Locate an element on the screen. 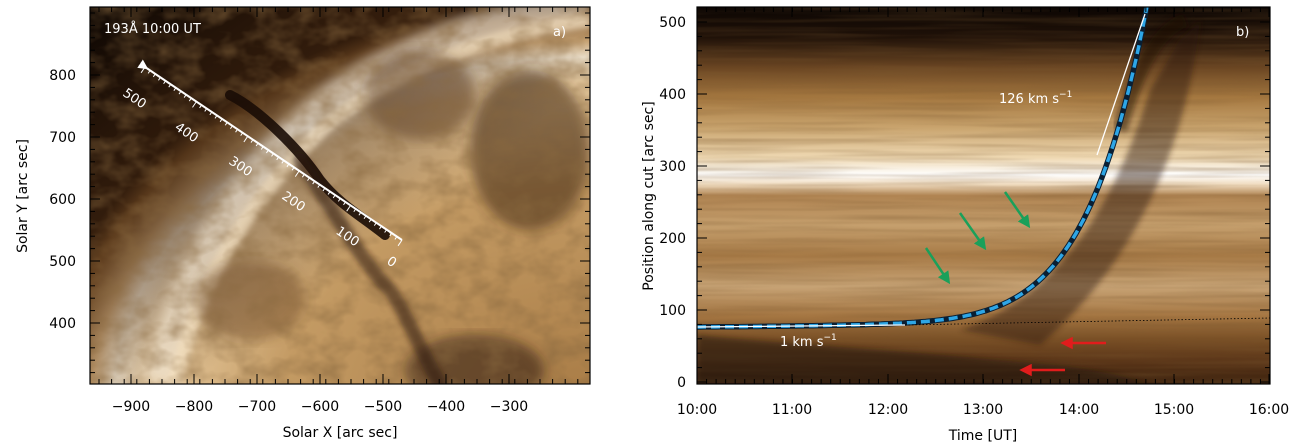 The height and width of the screenshot is (443, 1305). panel-b-xlabel: Time [UT] is located at coordinates (982, 435).